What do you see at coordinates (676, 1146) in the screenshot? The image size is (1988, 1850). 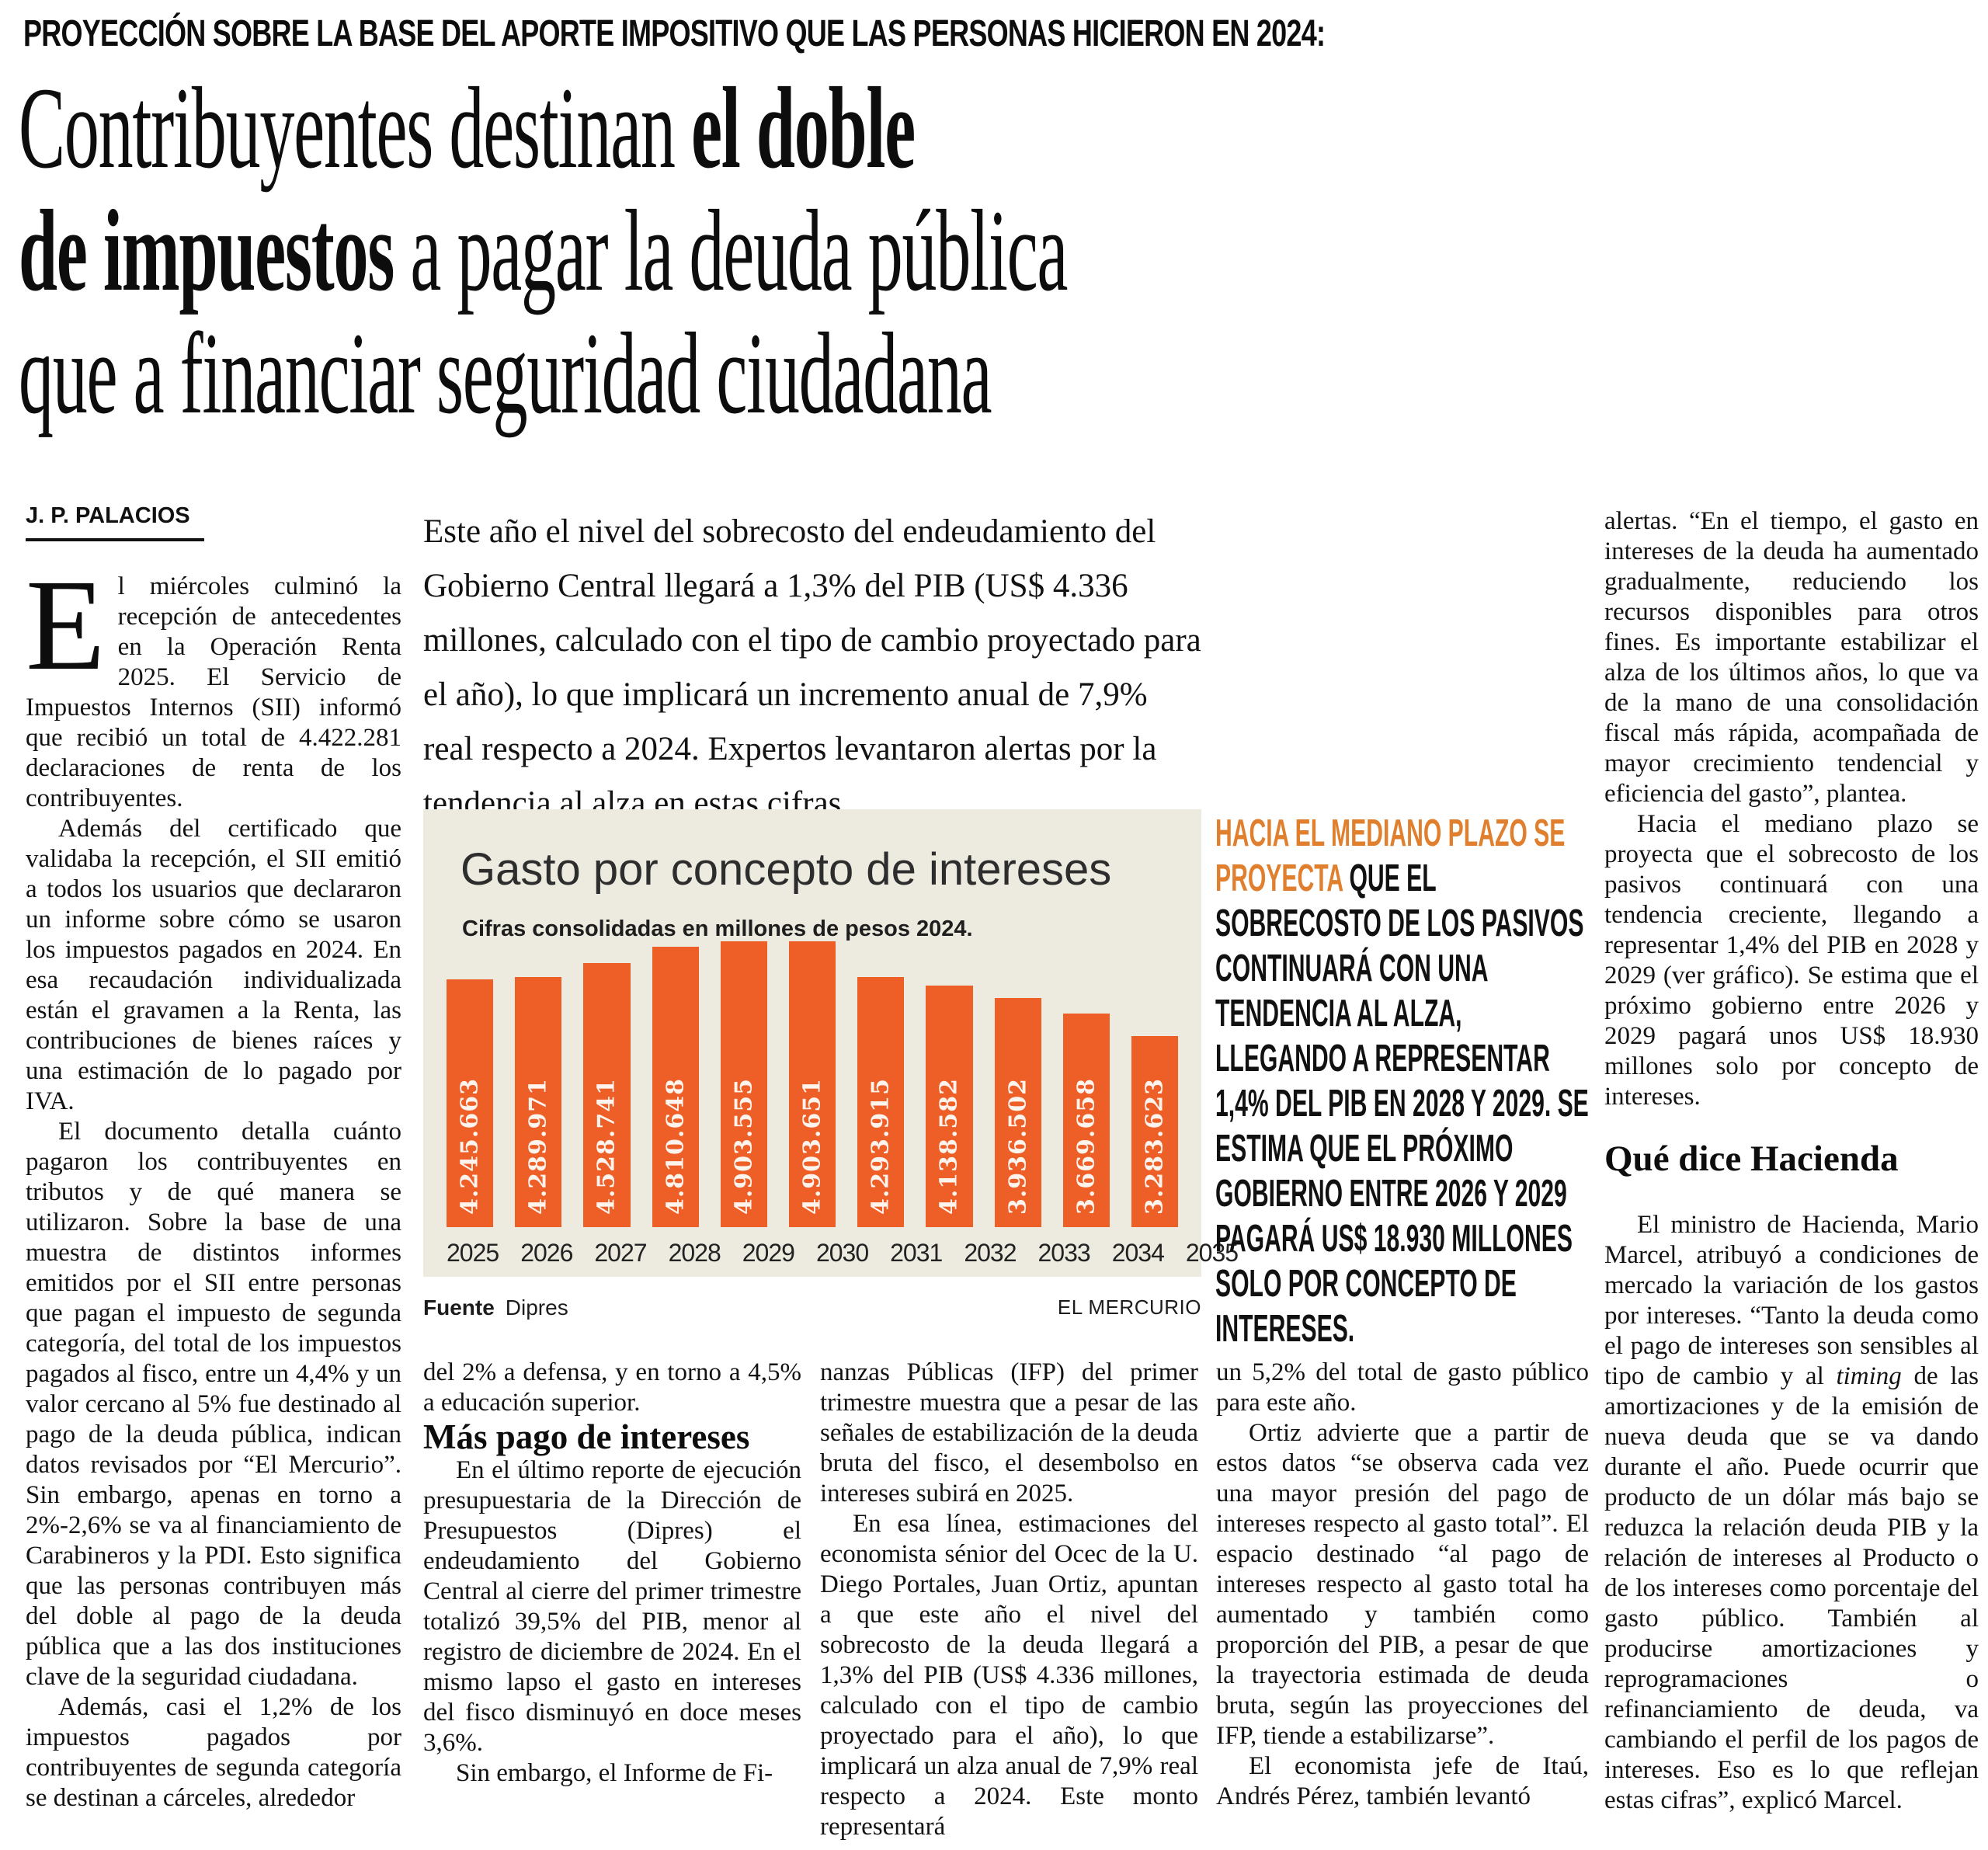 I see `bar-value-label: 4.810.648` at bounding box center [676, 1146].